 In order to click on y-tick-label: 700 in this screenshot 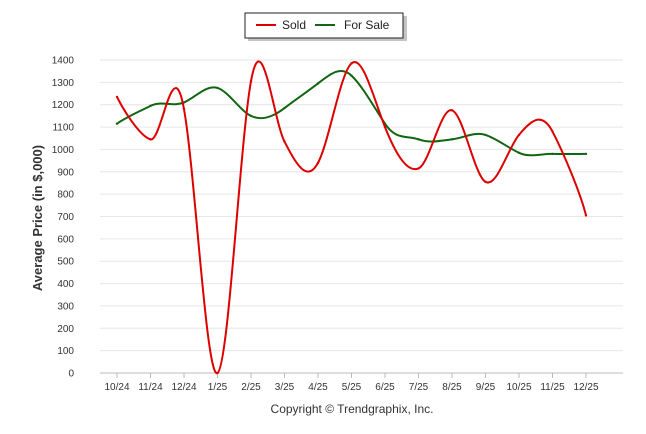, I will do `click(65, 217)`.